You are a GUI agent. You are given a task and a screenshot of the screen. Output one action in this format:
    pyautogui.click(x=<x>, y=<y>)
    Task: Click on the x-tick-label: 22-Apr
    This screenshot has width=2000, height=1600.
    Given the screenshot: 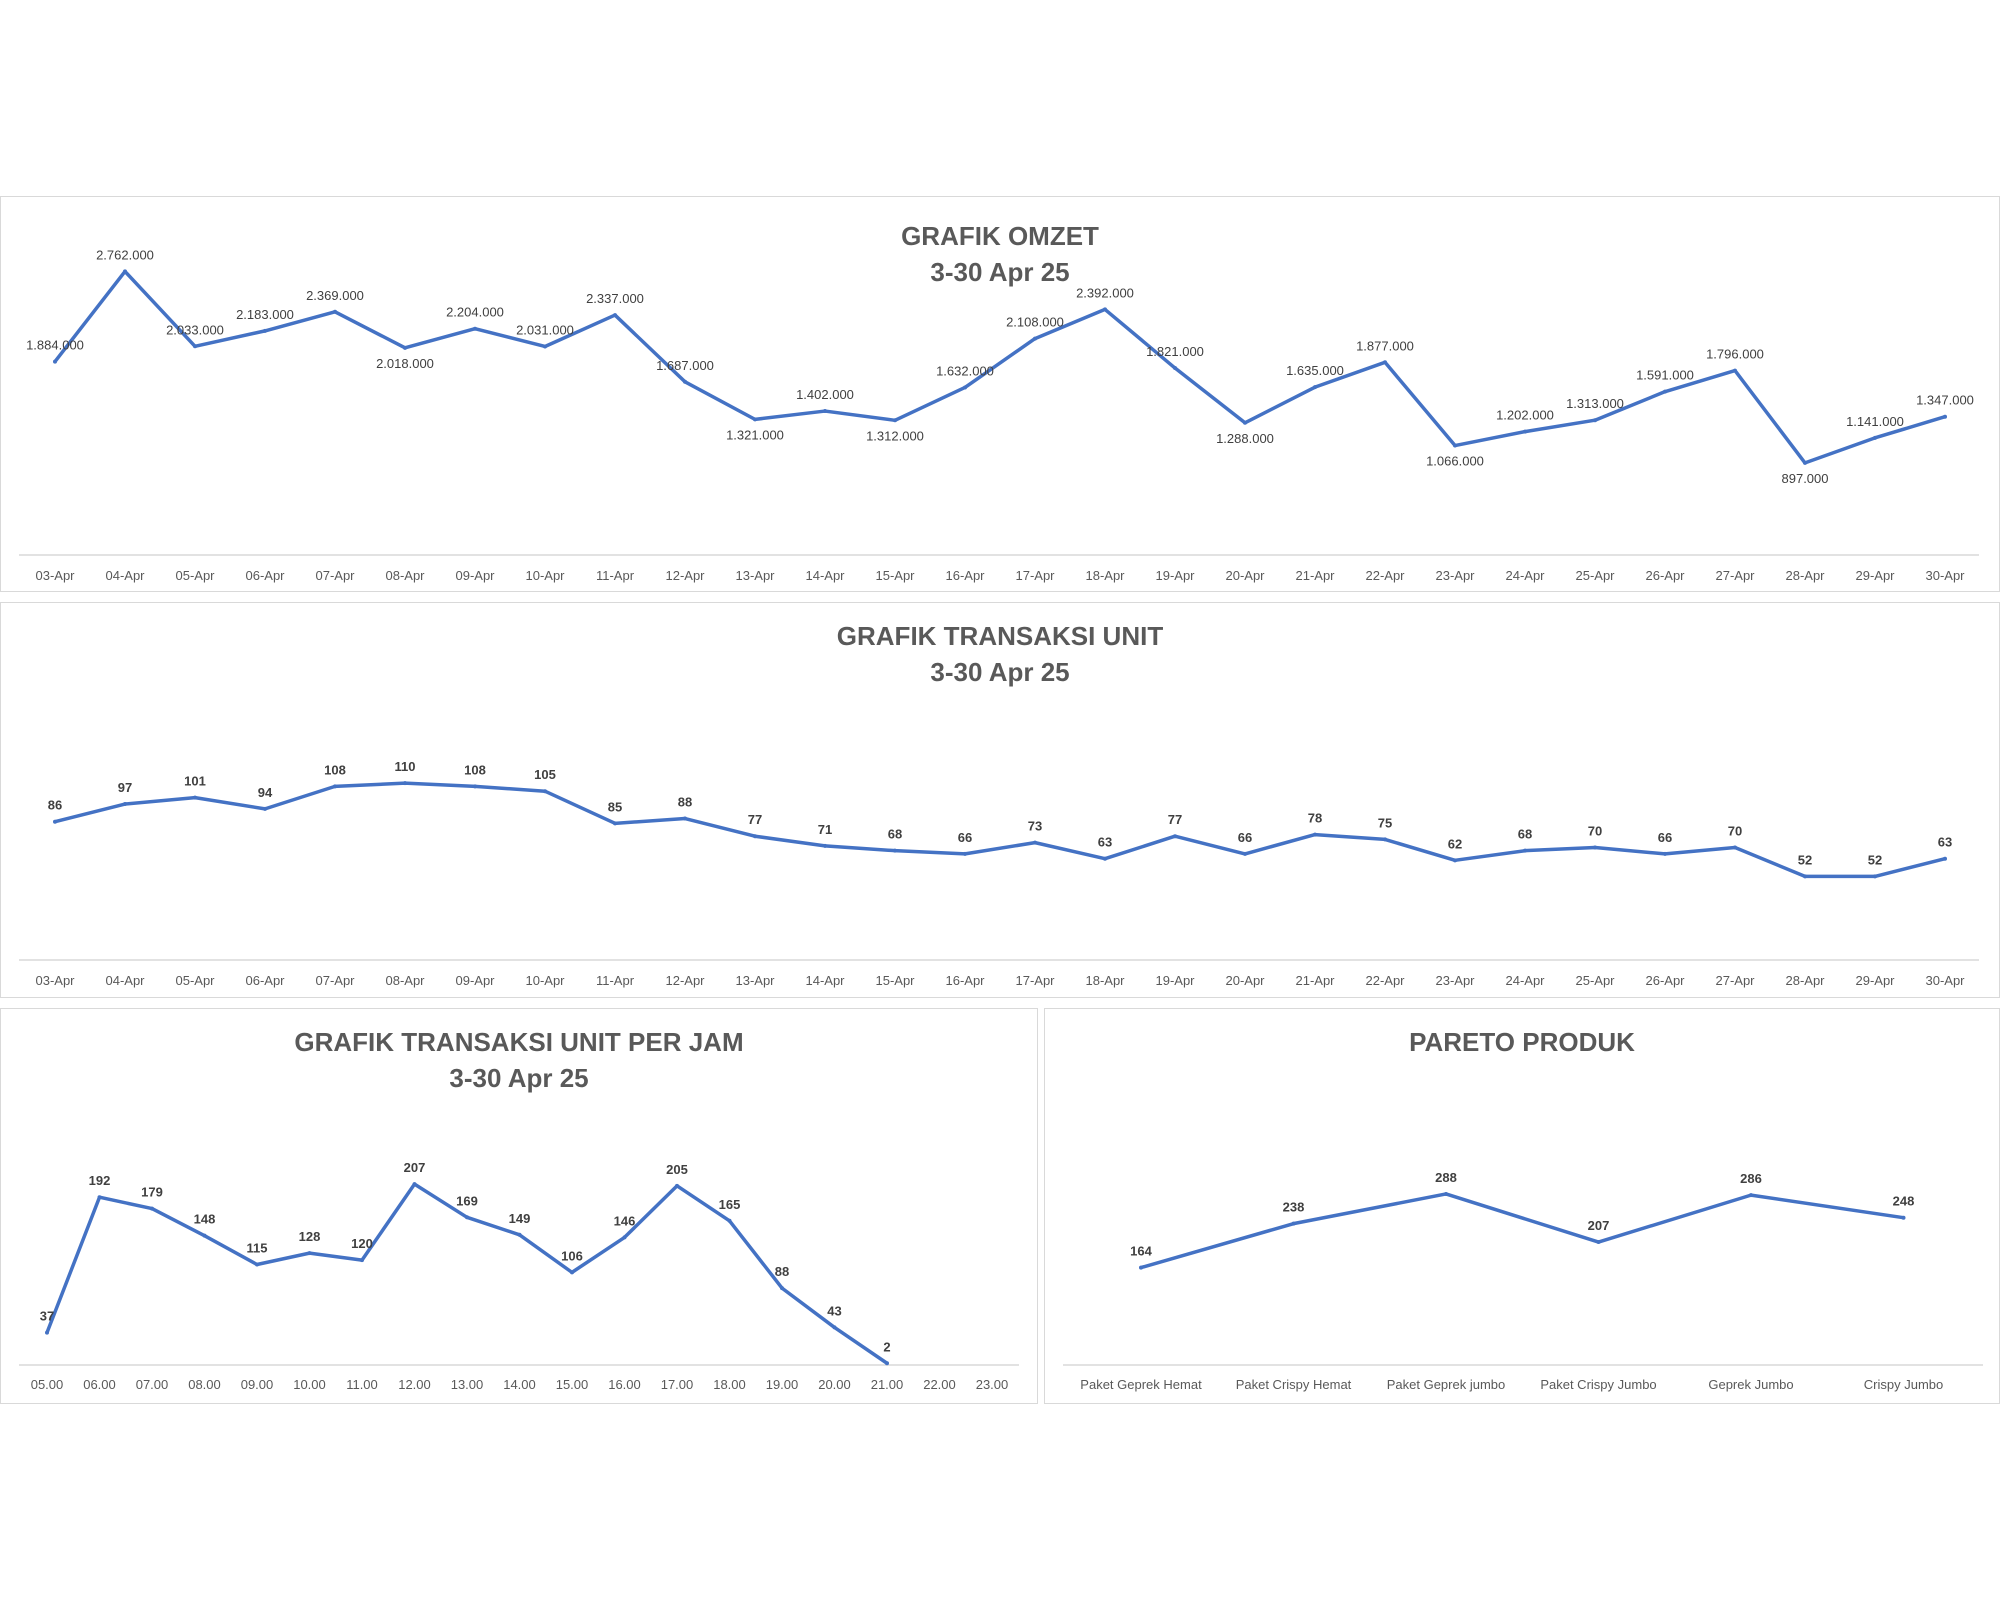 What is the action you would take?
    pyautogui.click(x=1385, y=575)
    